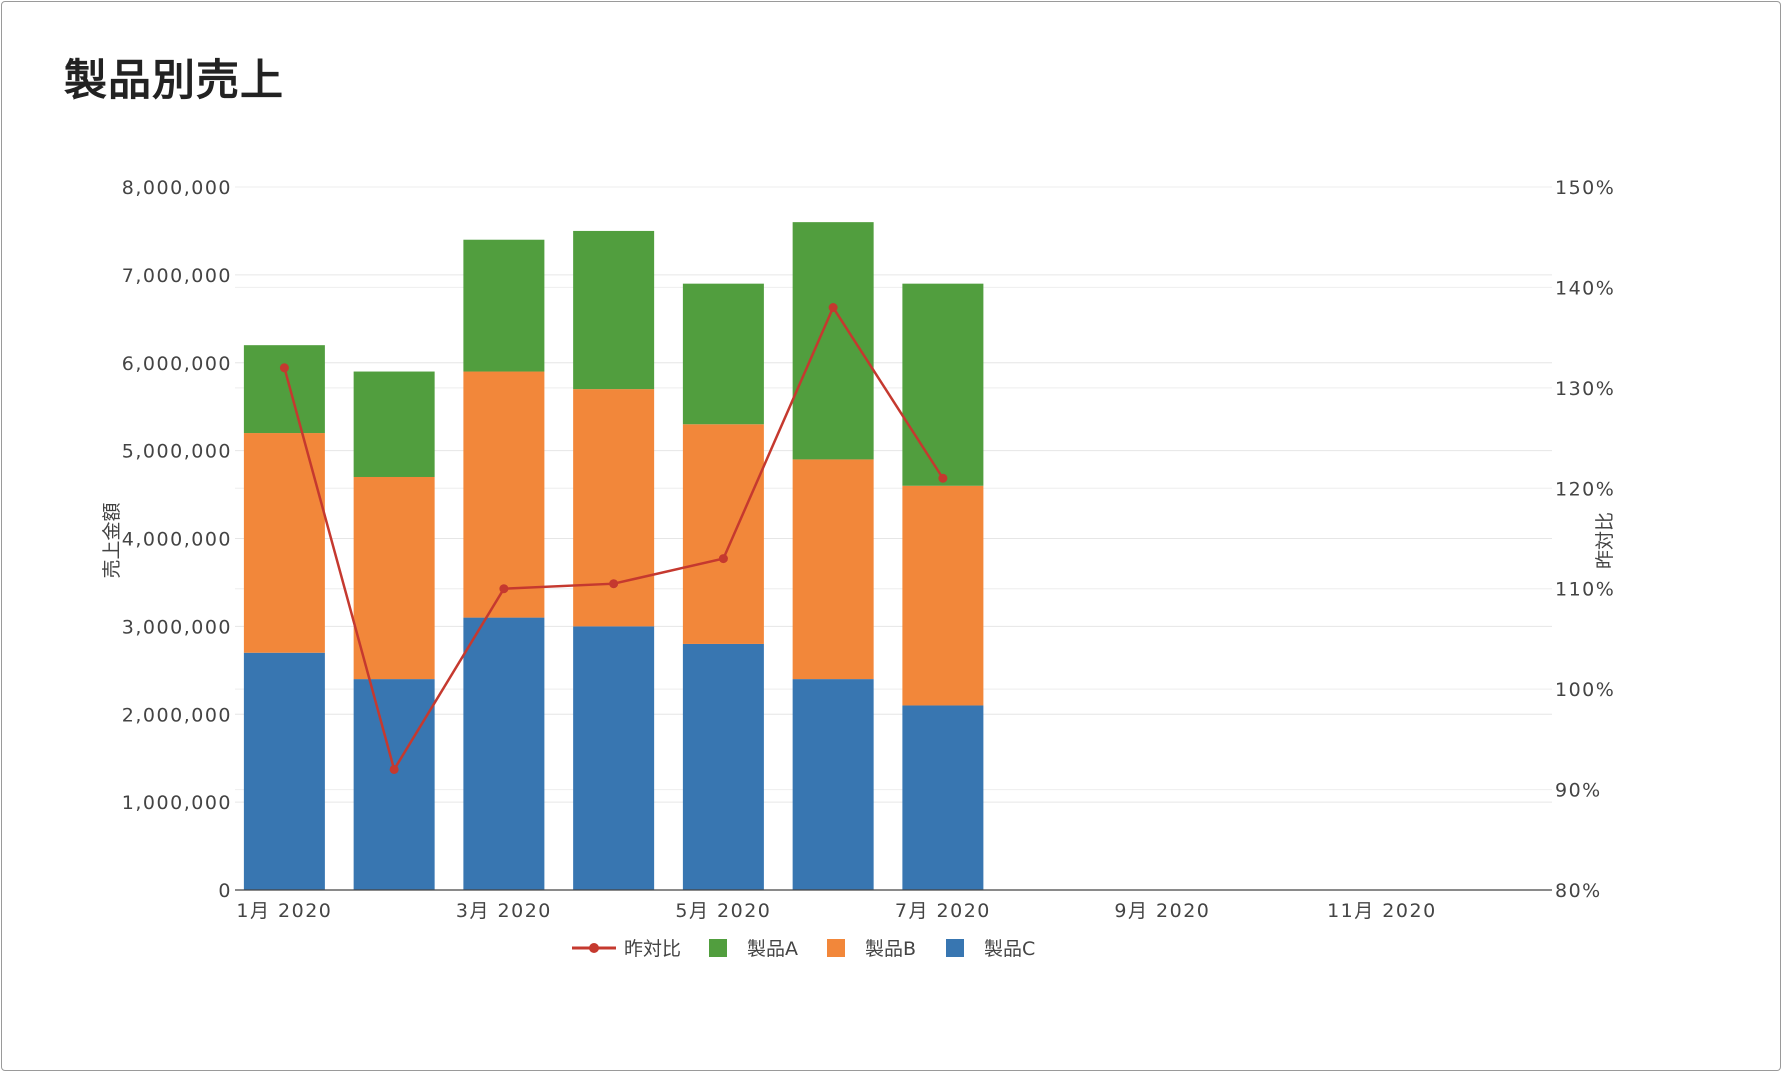 This screenshot has width=1786, height=1076. I want to click on y-tick-label: 0, so click(225, 891).